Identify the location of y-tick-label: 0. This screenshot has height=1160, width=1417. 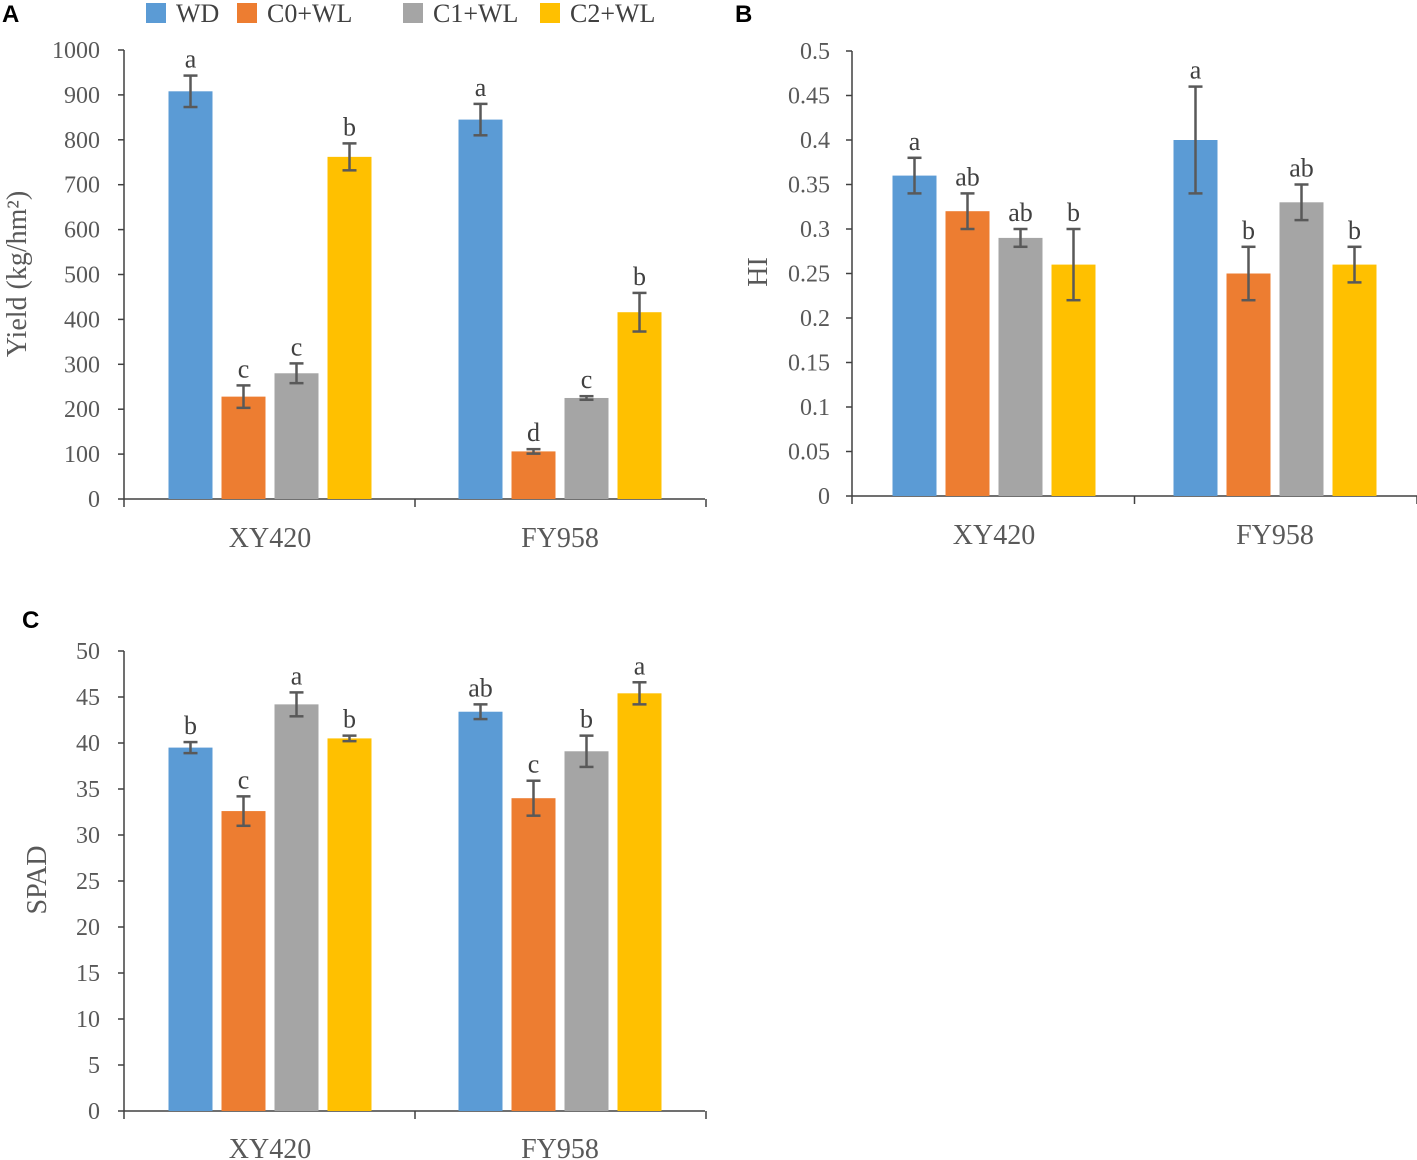
(824, 497).